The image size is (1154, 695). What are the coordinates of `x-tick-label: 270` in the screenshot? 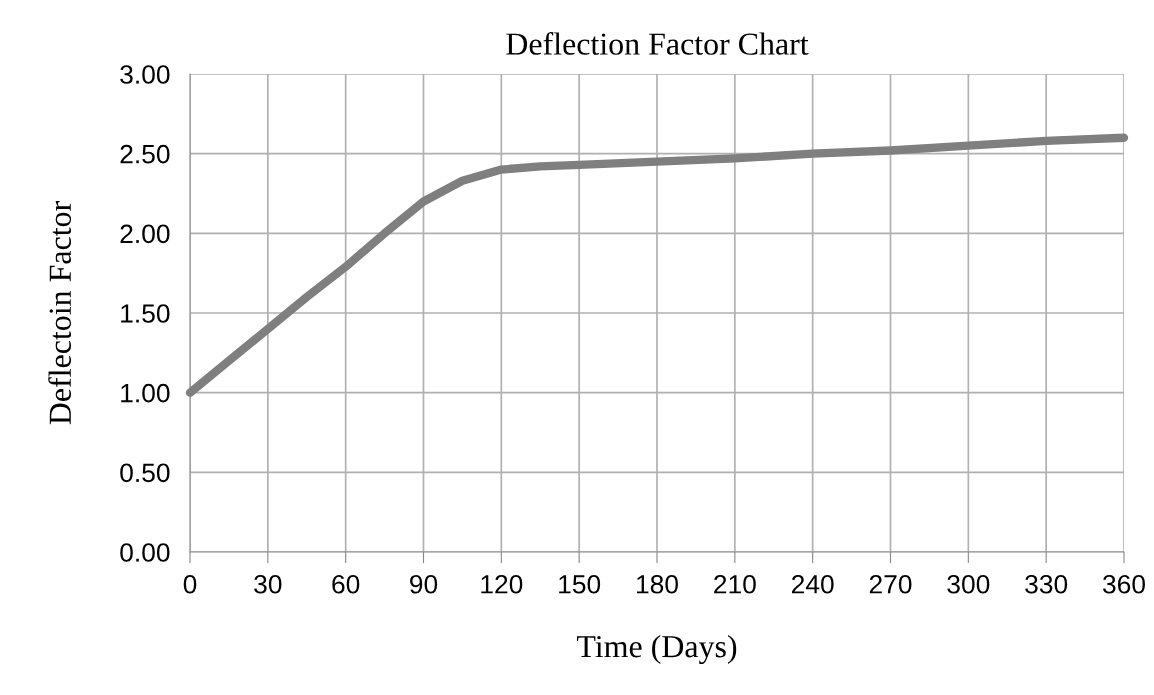 It's located at (890, 584).